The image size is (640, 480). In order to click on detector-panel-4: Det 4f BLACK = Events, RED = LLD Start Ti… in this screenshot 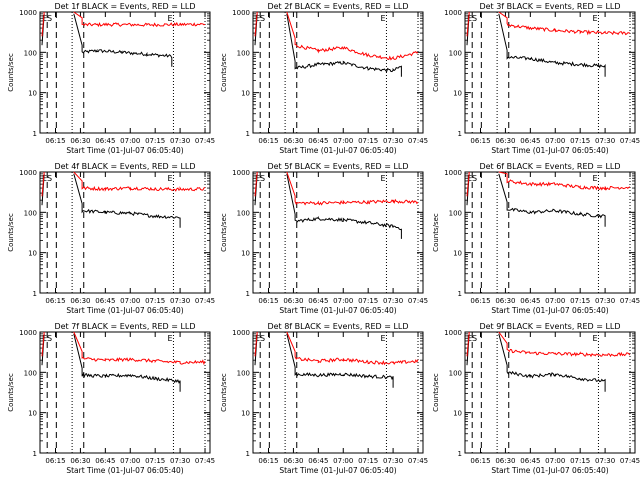, I will do `click(111, 238)`.